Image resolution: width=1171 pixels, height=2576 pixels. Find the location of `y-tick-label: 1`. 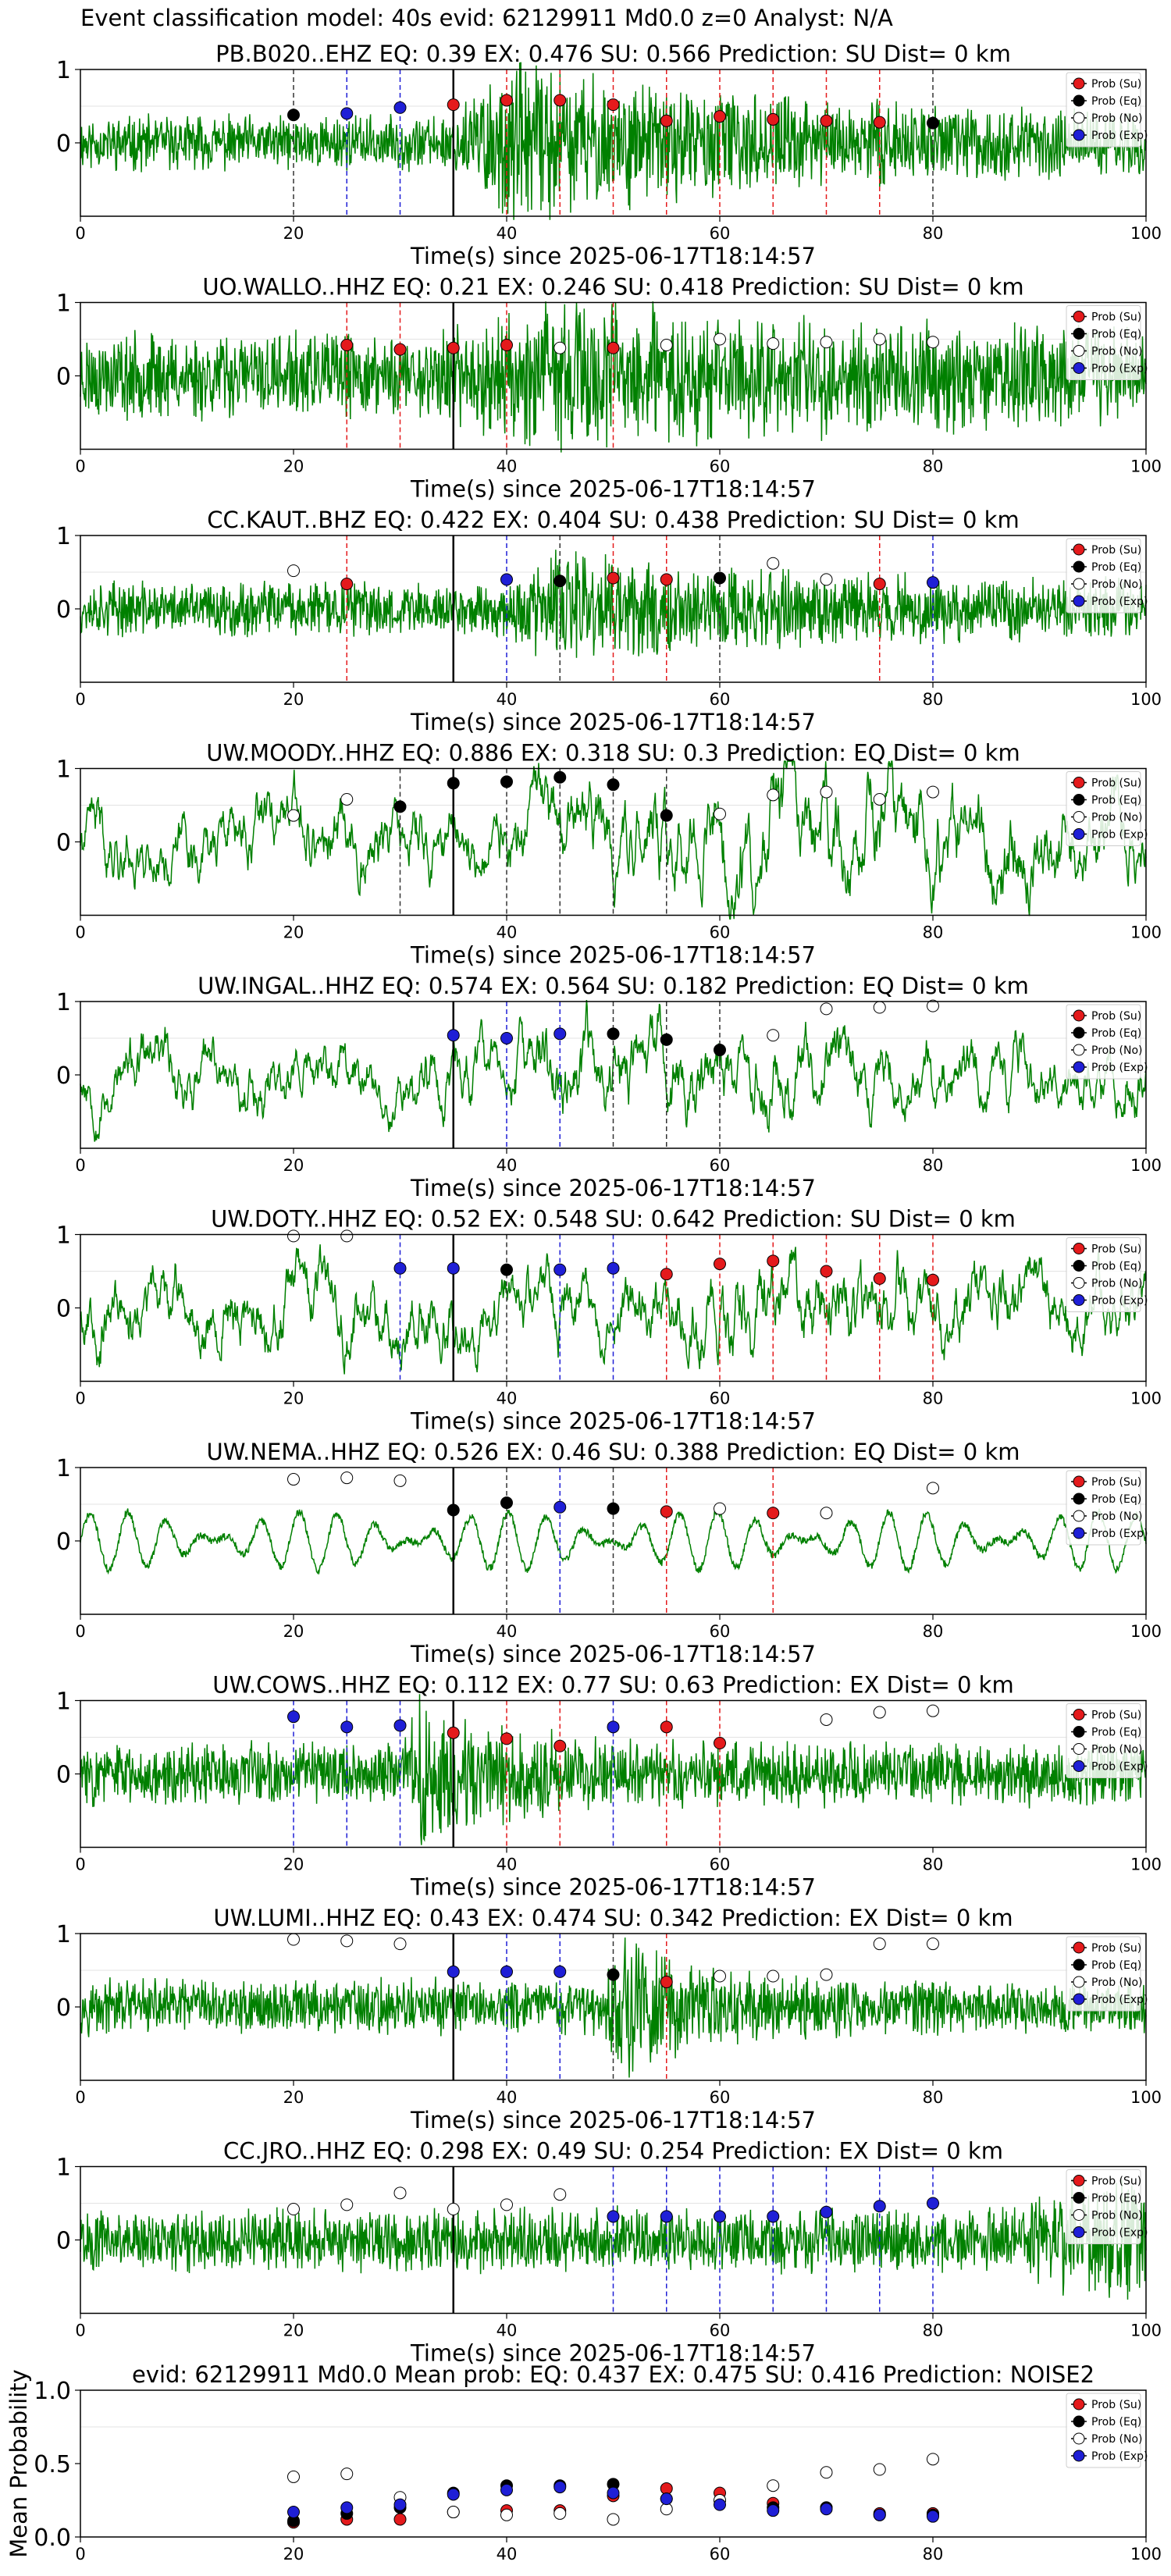

y-tick-label: 1 is located at coordinates (64, 536).